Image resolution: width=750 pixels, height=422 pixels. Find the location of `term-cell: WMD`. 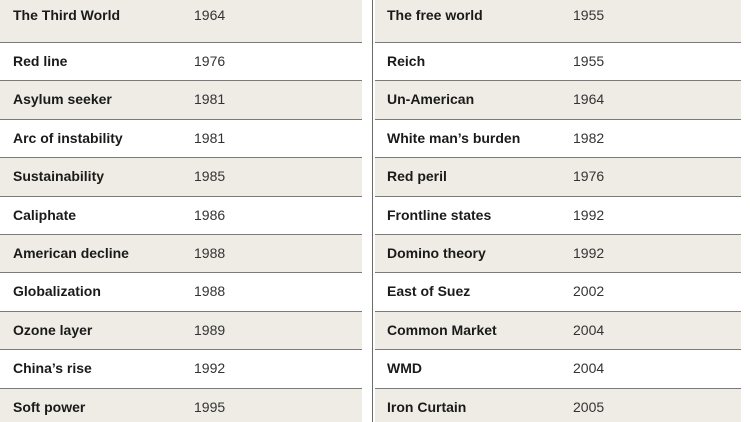

term-cell: WMD is located at coordinates (404, 368).